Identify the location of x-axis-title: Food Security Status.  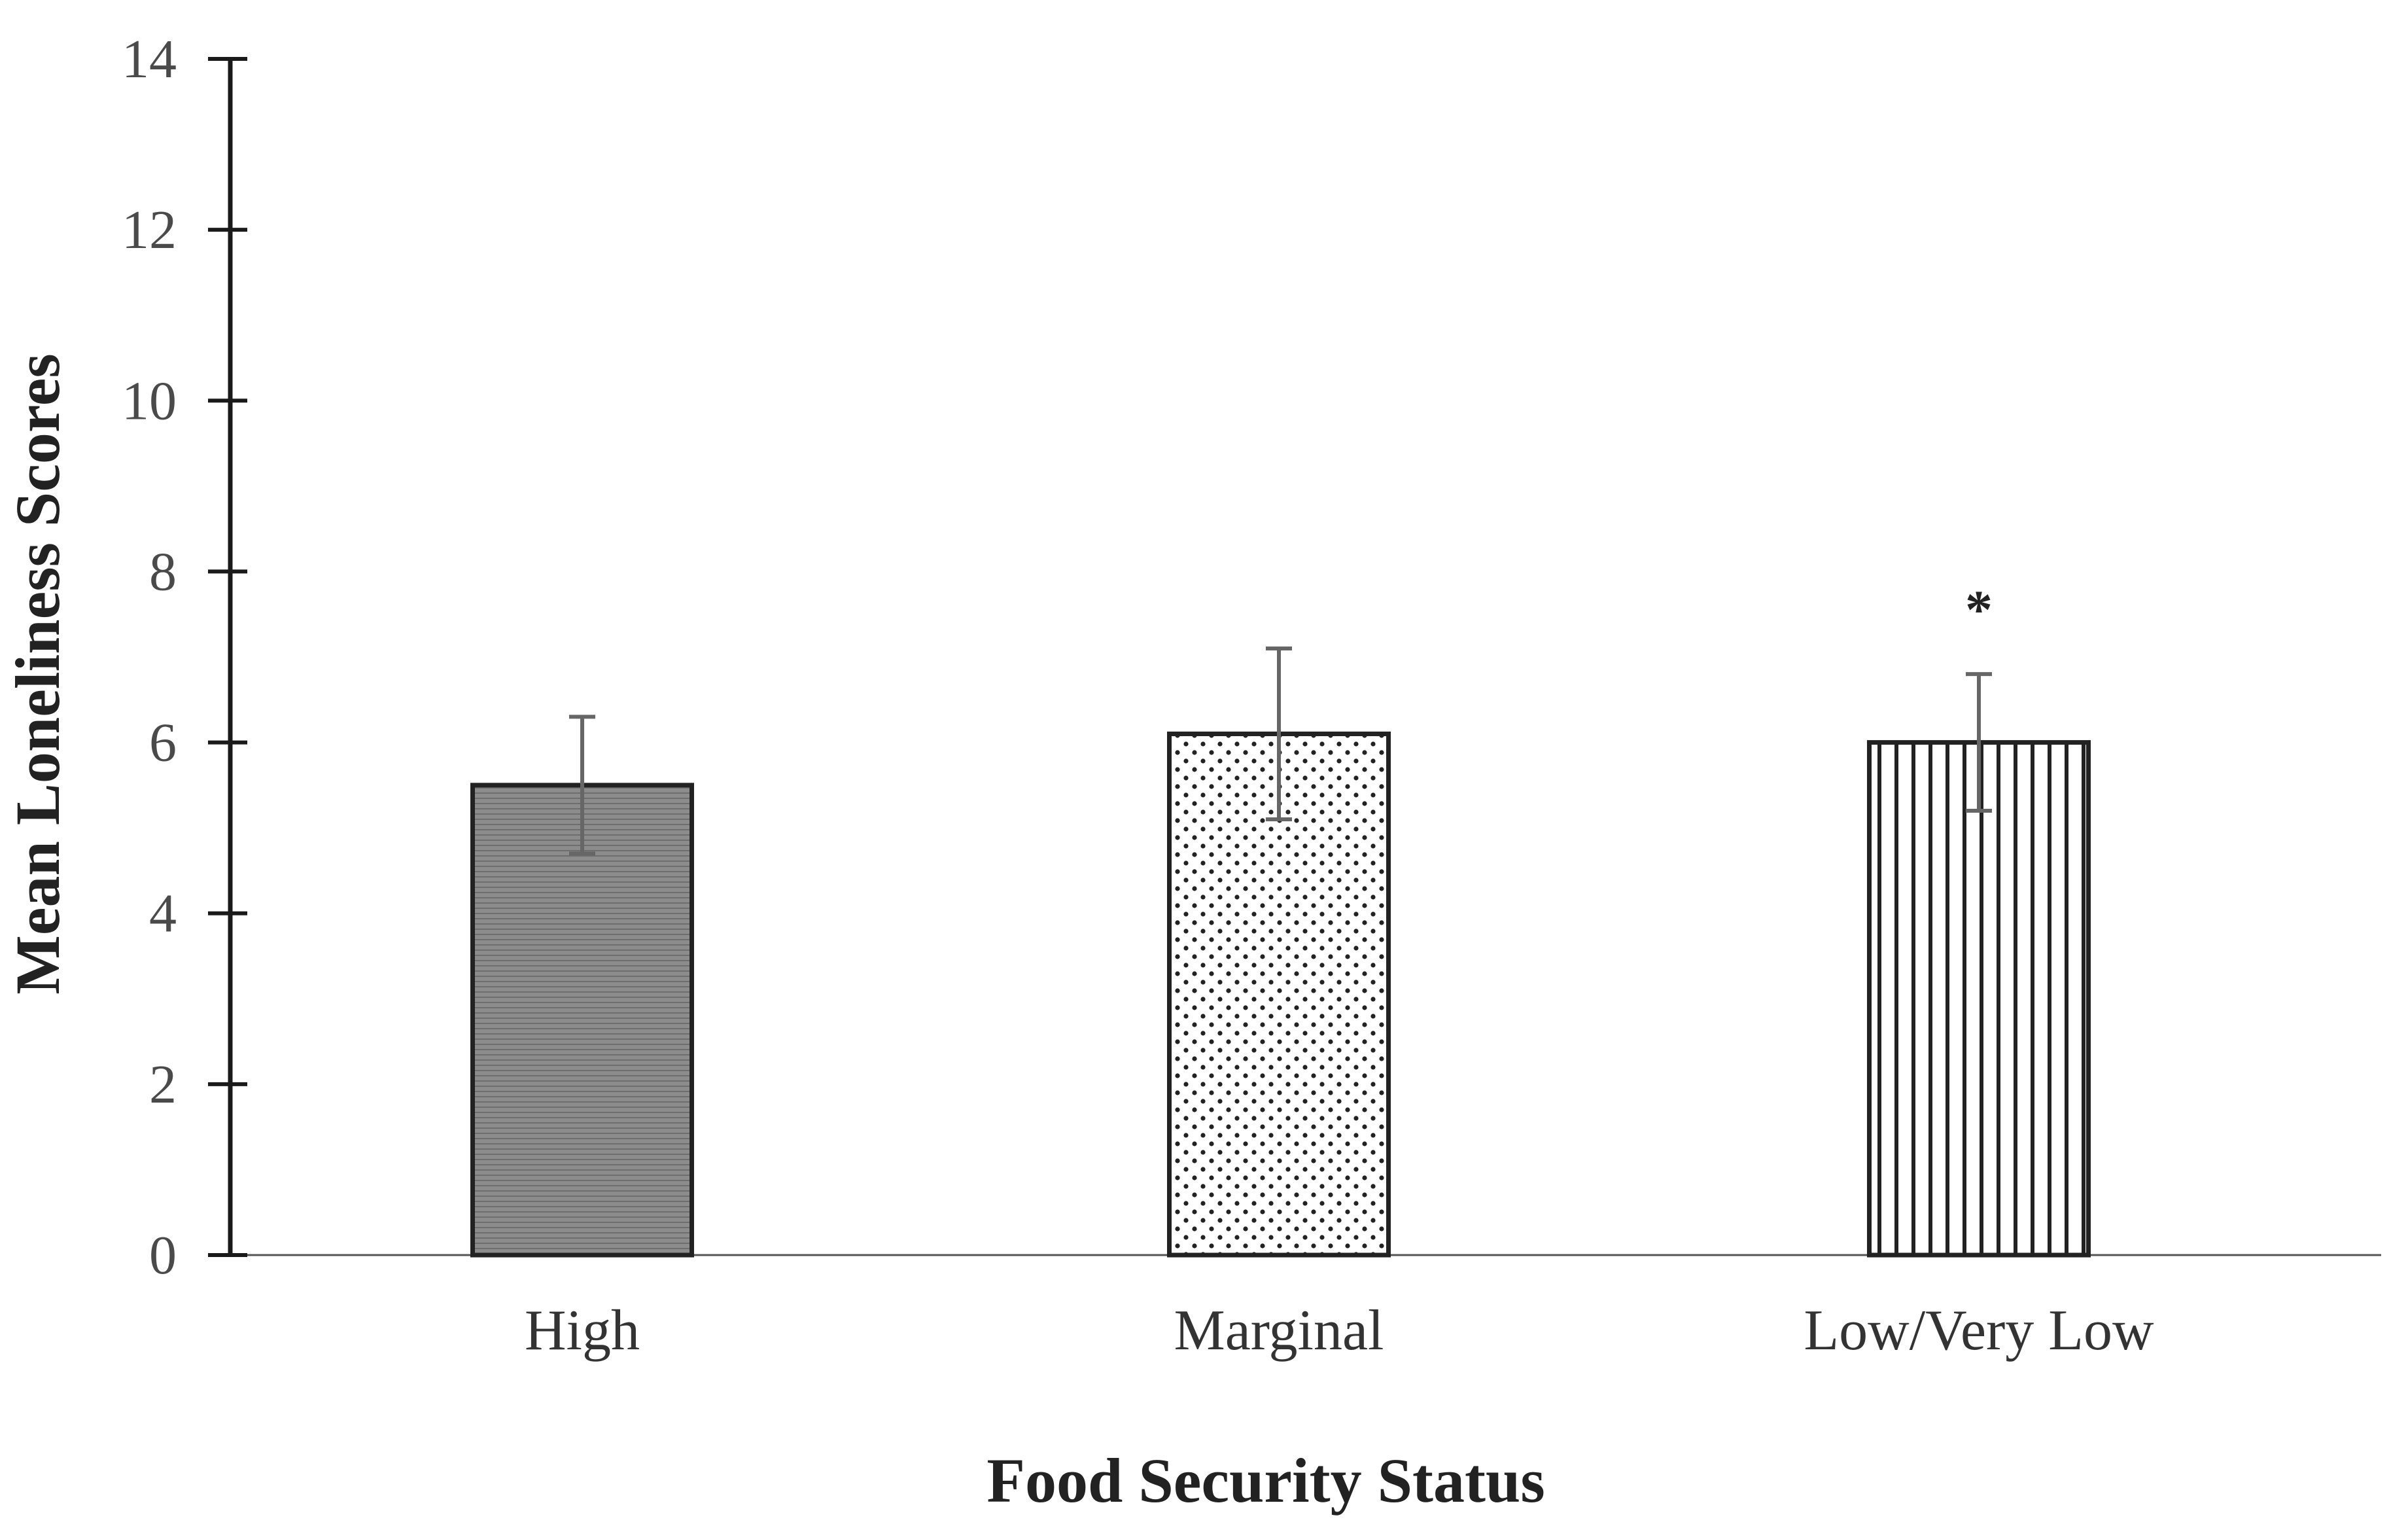
(1265, 1480).